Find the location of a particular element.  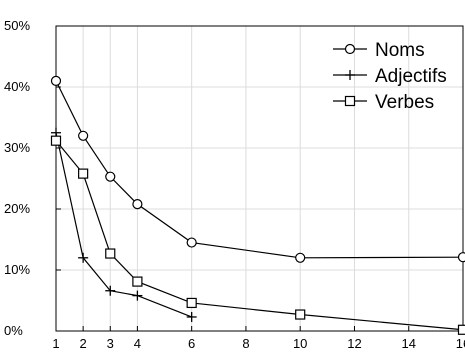

legend: Noms Adjectifs Verbes is located at coordinates (390, 76).